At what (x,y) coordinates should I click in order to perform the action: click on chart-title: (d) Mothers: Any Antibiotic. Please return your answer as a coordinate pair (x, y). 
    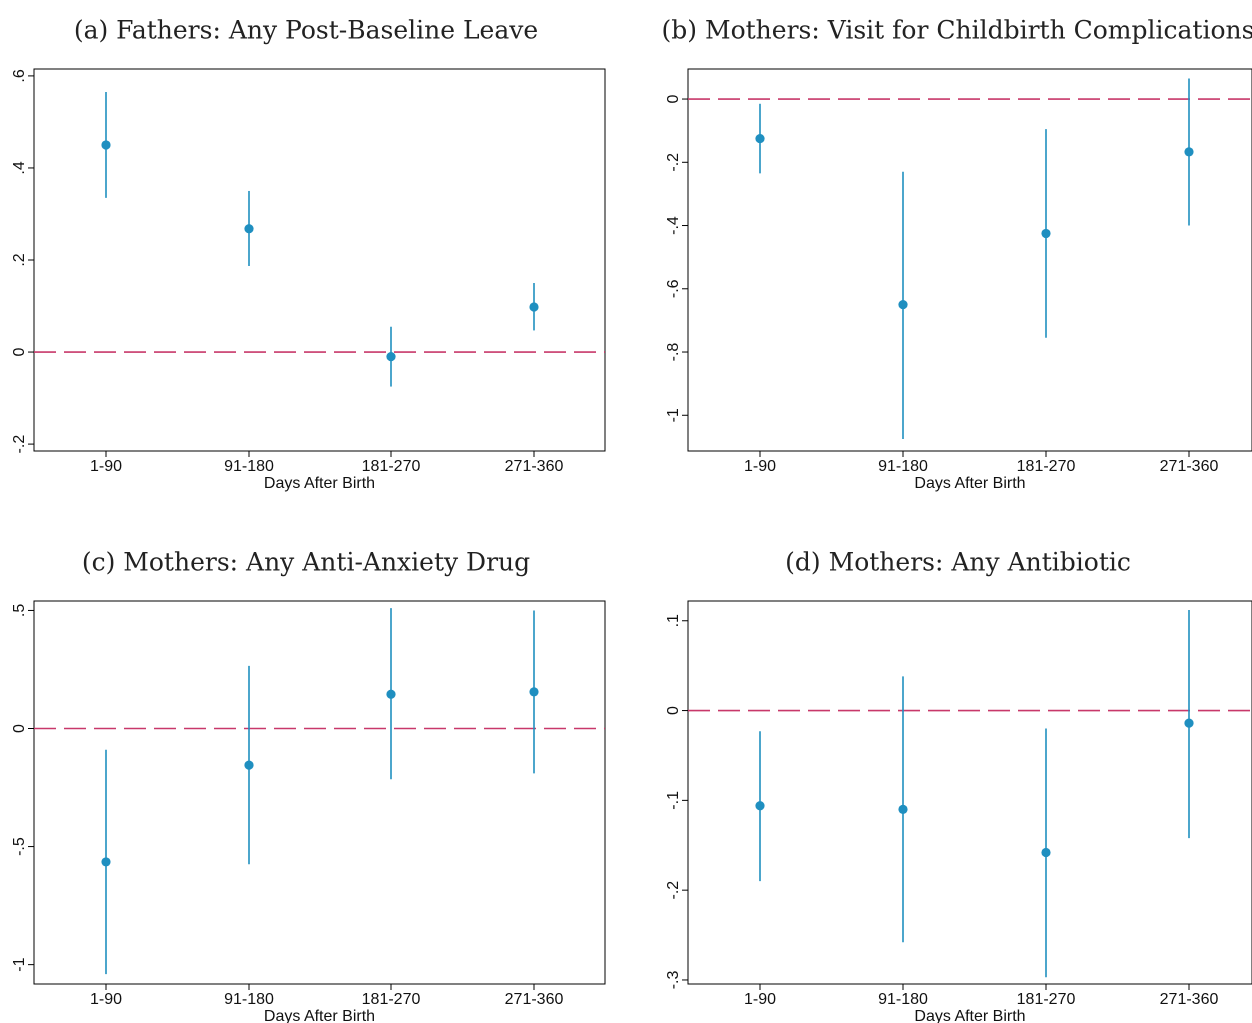
    Looking at the image, I should click on (958, 562).